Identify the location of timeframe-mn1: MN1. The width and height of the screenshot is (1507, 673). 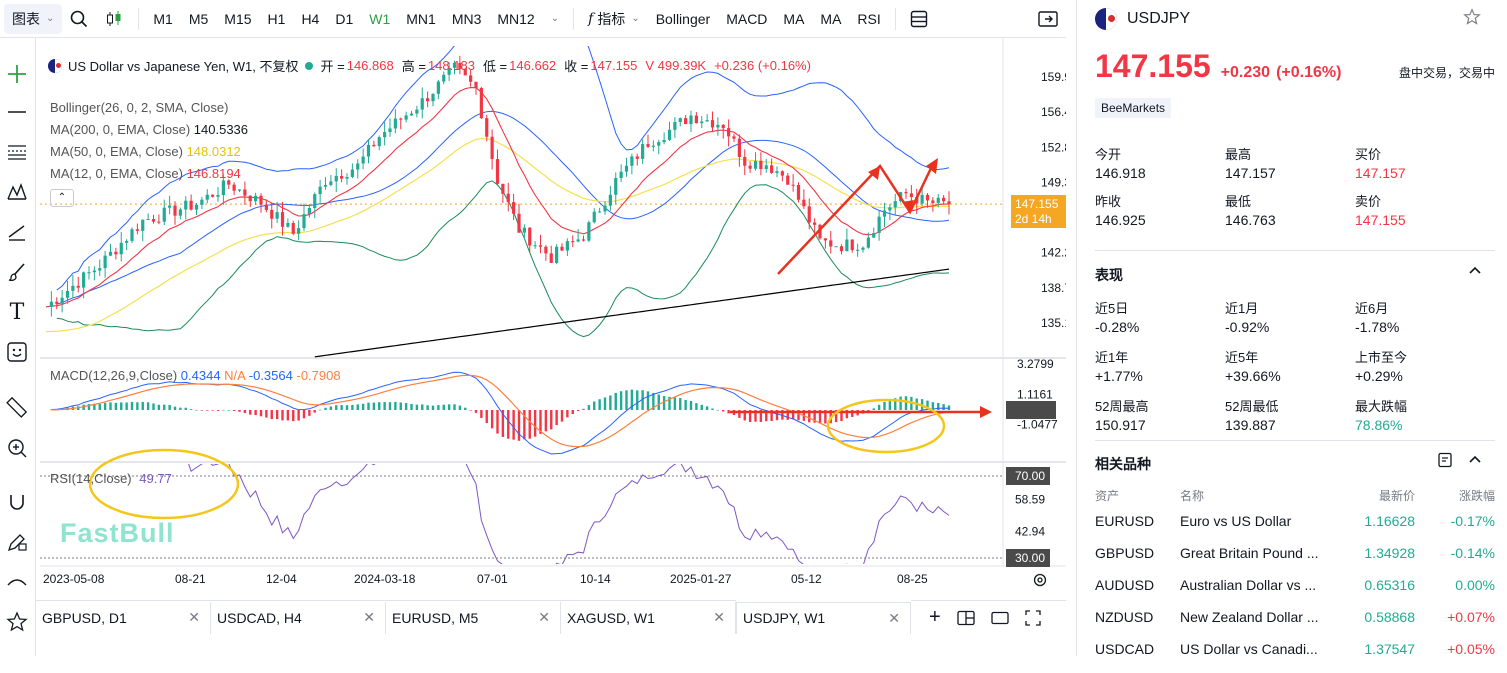
(421, 18).